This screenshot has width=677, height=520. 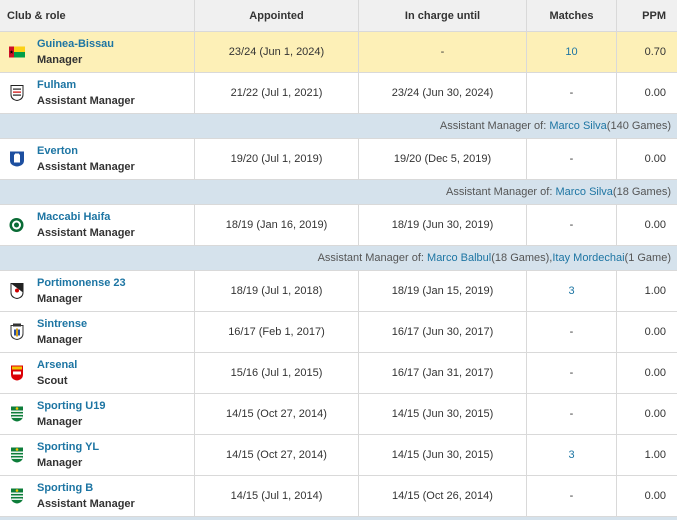 I want to click on club-name-link: Maccabi Haifa, so click(x=74, y=217).